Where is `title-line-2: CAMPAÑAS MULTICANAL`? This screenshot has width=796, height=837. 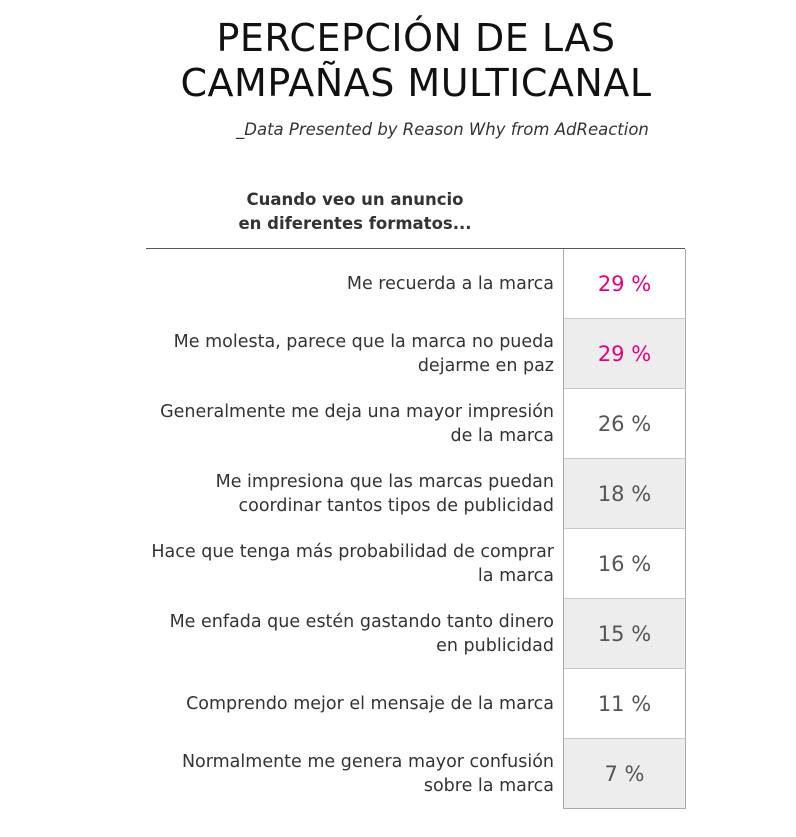 title-line-2: CAMPAÑAS MULTICANAL is located at coordinates (416, 83).